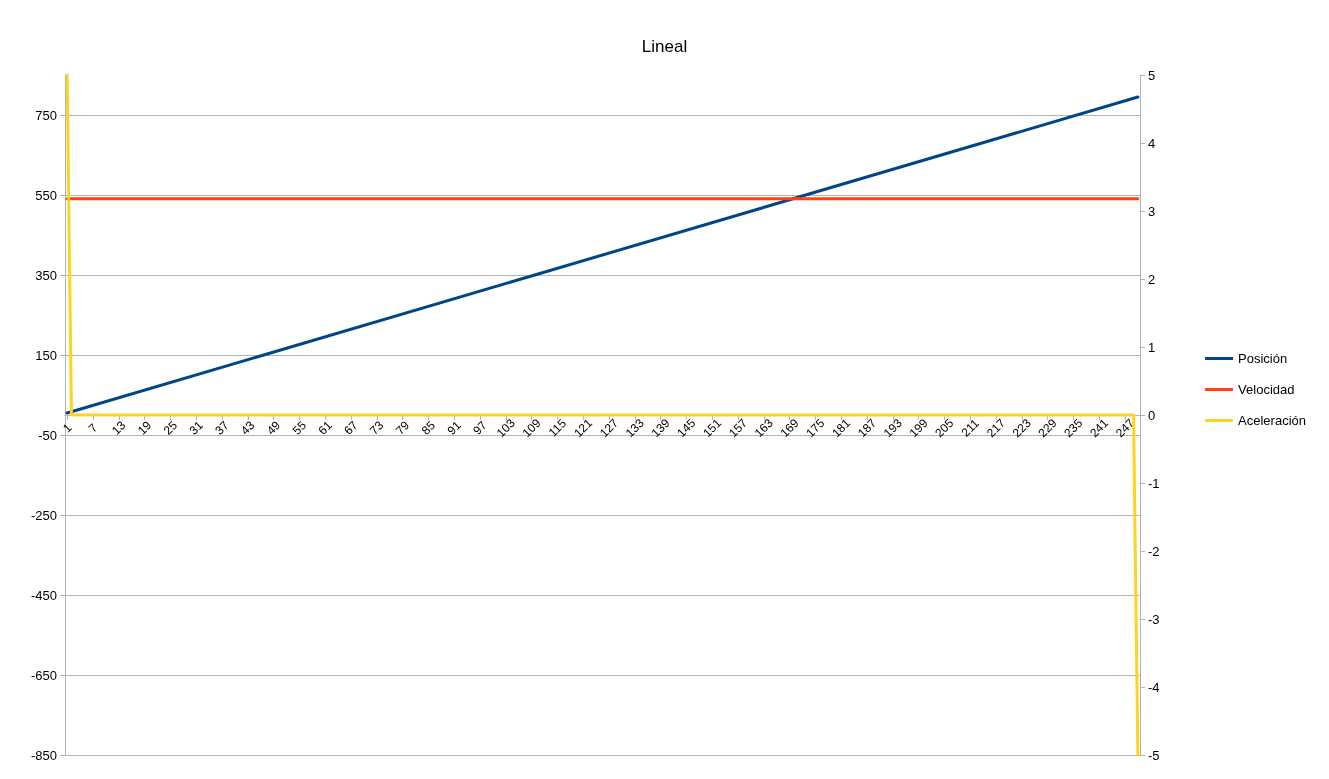 The width and height of the screenshot is (1329, 779). I want to click on x-tick-label: 109, so click(531, 428).